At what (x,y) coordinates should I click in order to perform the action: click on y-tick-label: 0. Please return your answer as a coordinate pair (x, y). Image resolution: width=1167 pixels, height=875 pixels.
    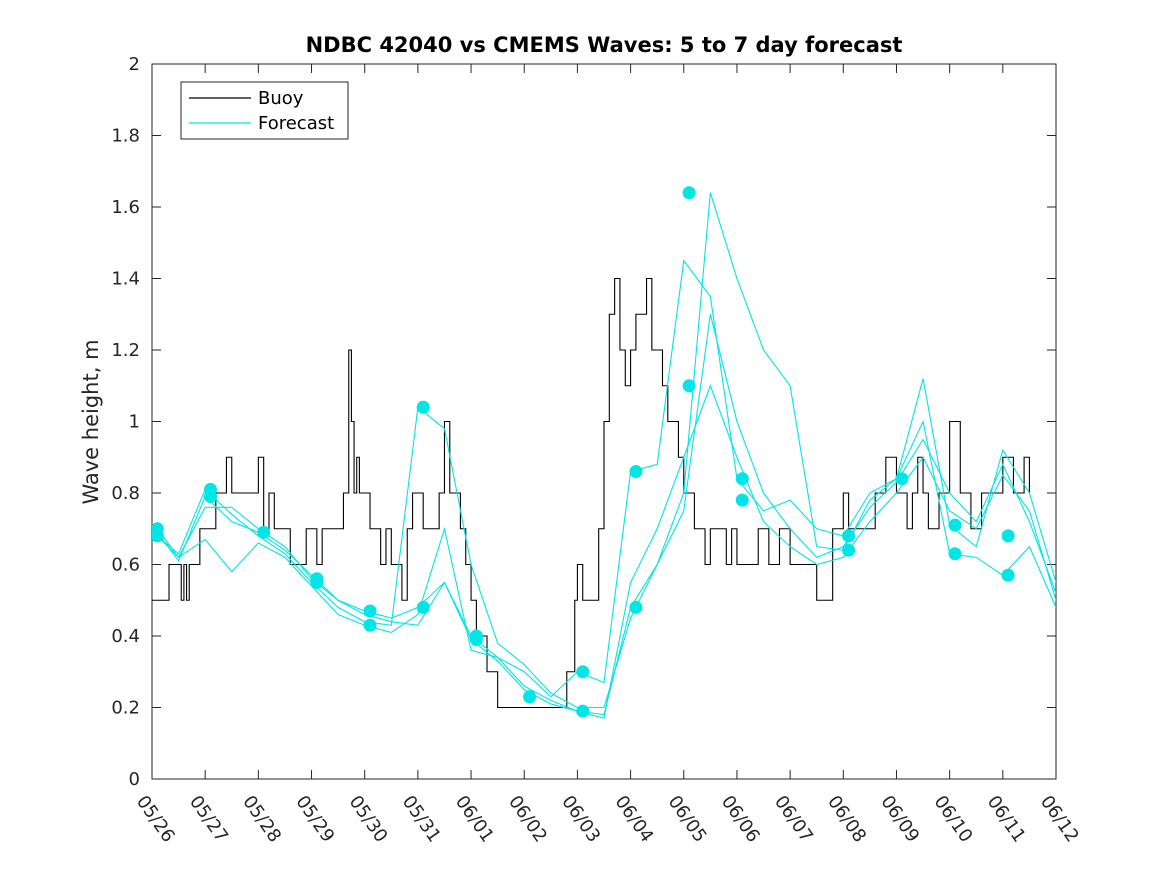
    Looking at the image, I should click on (134, 779).